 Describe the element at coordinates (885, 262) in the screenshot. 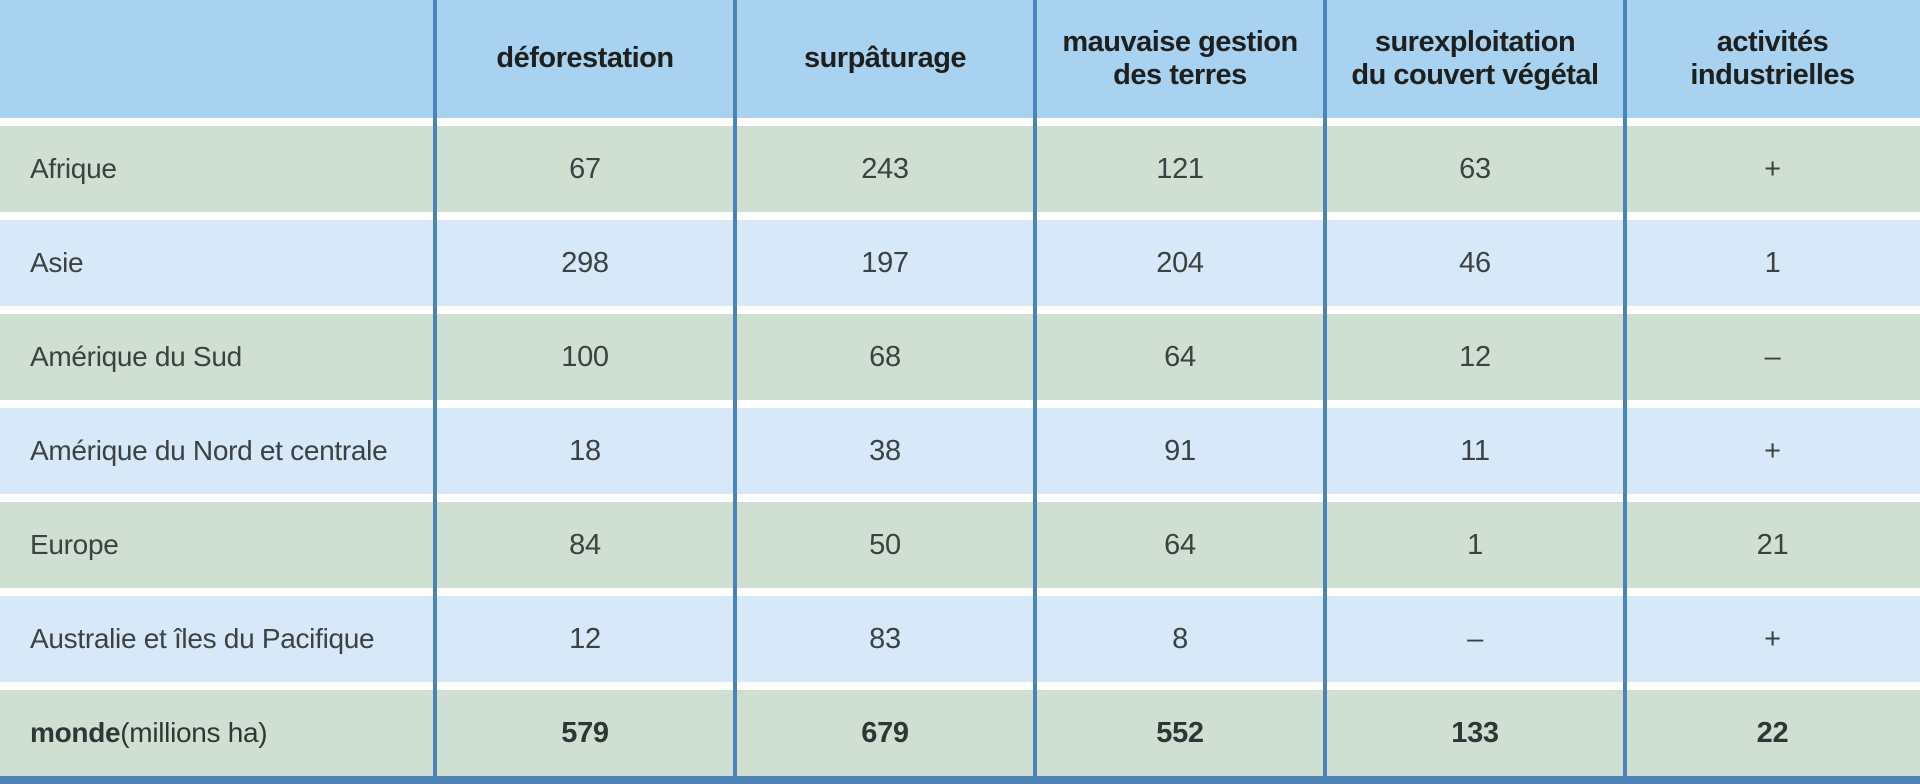

I see `value-cell: 197` at that location.